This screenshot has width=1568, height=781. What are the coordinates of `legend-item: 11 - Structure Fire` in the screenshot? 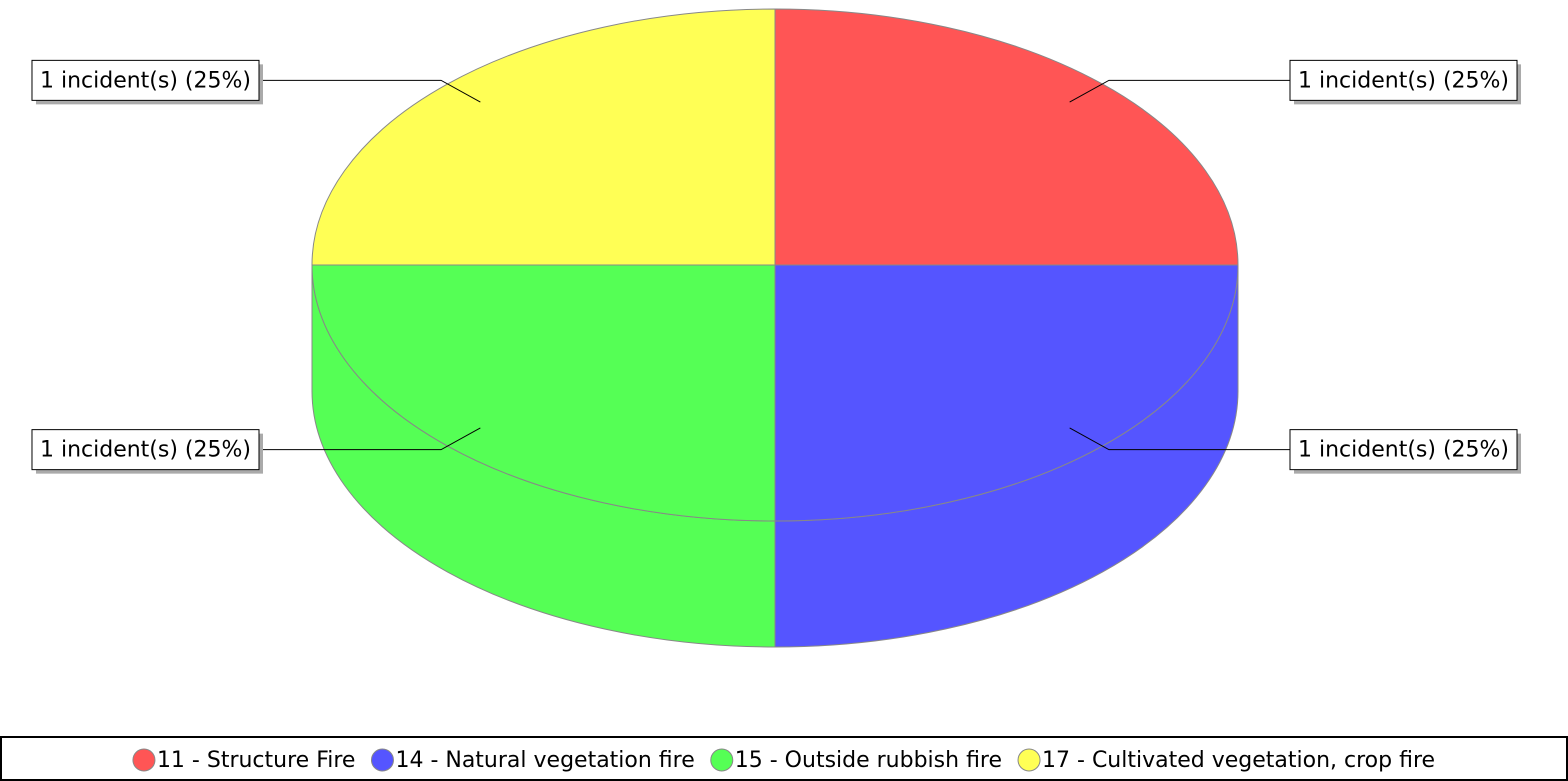 It's located at (244, 760).